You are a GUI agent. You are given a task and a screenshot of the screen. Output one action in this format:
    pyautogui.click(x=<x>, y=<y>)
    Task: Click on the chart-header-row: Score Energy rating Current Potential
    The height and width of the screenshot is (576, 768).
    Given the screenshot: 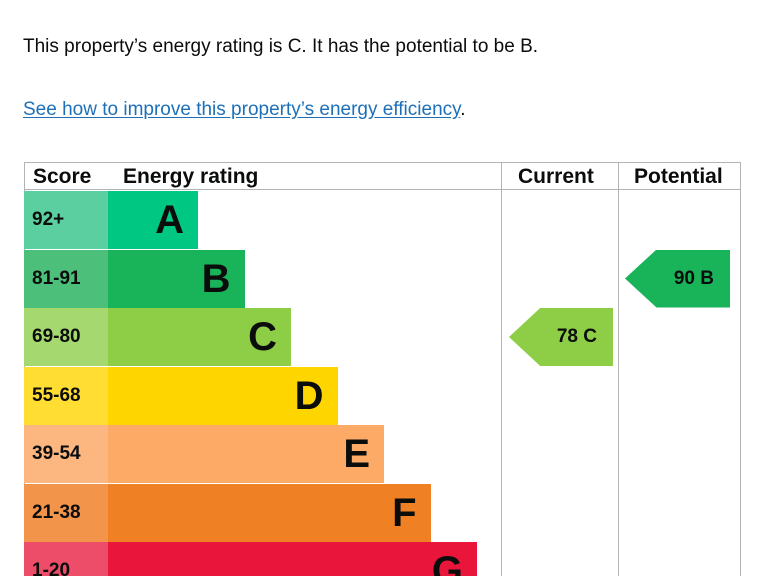 What is the action you would take?
    pyautogui.click(x=382, y=176)
    